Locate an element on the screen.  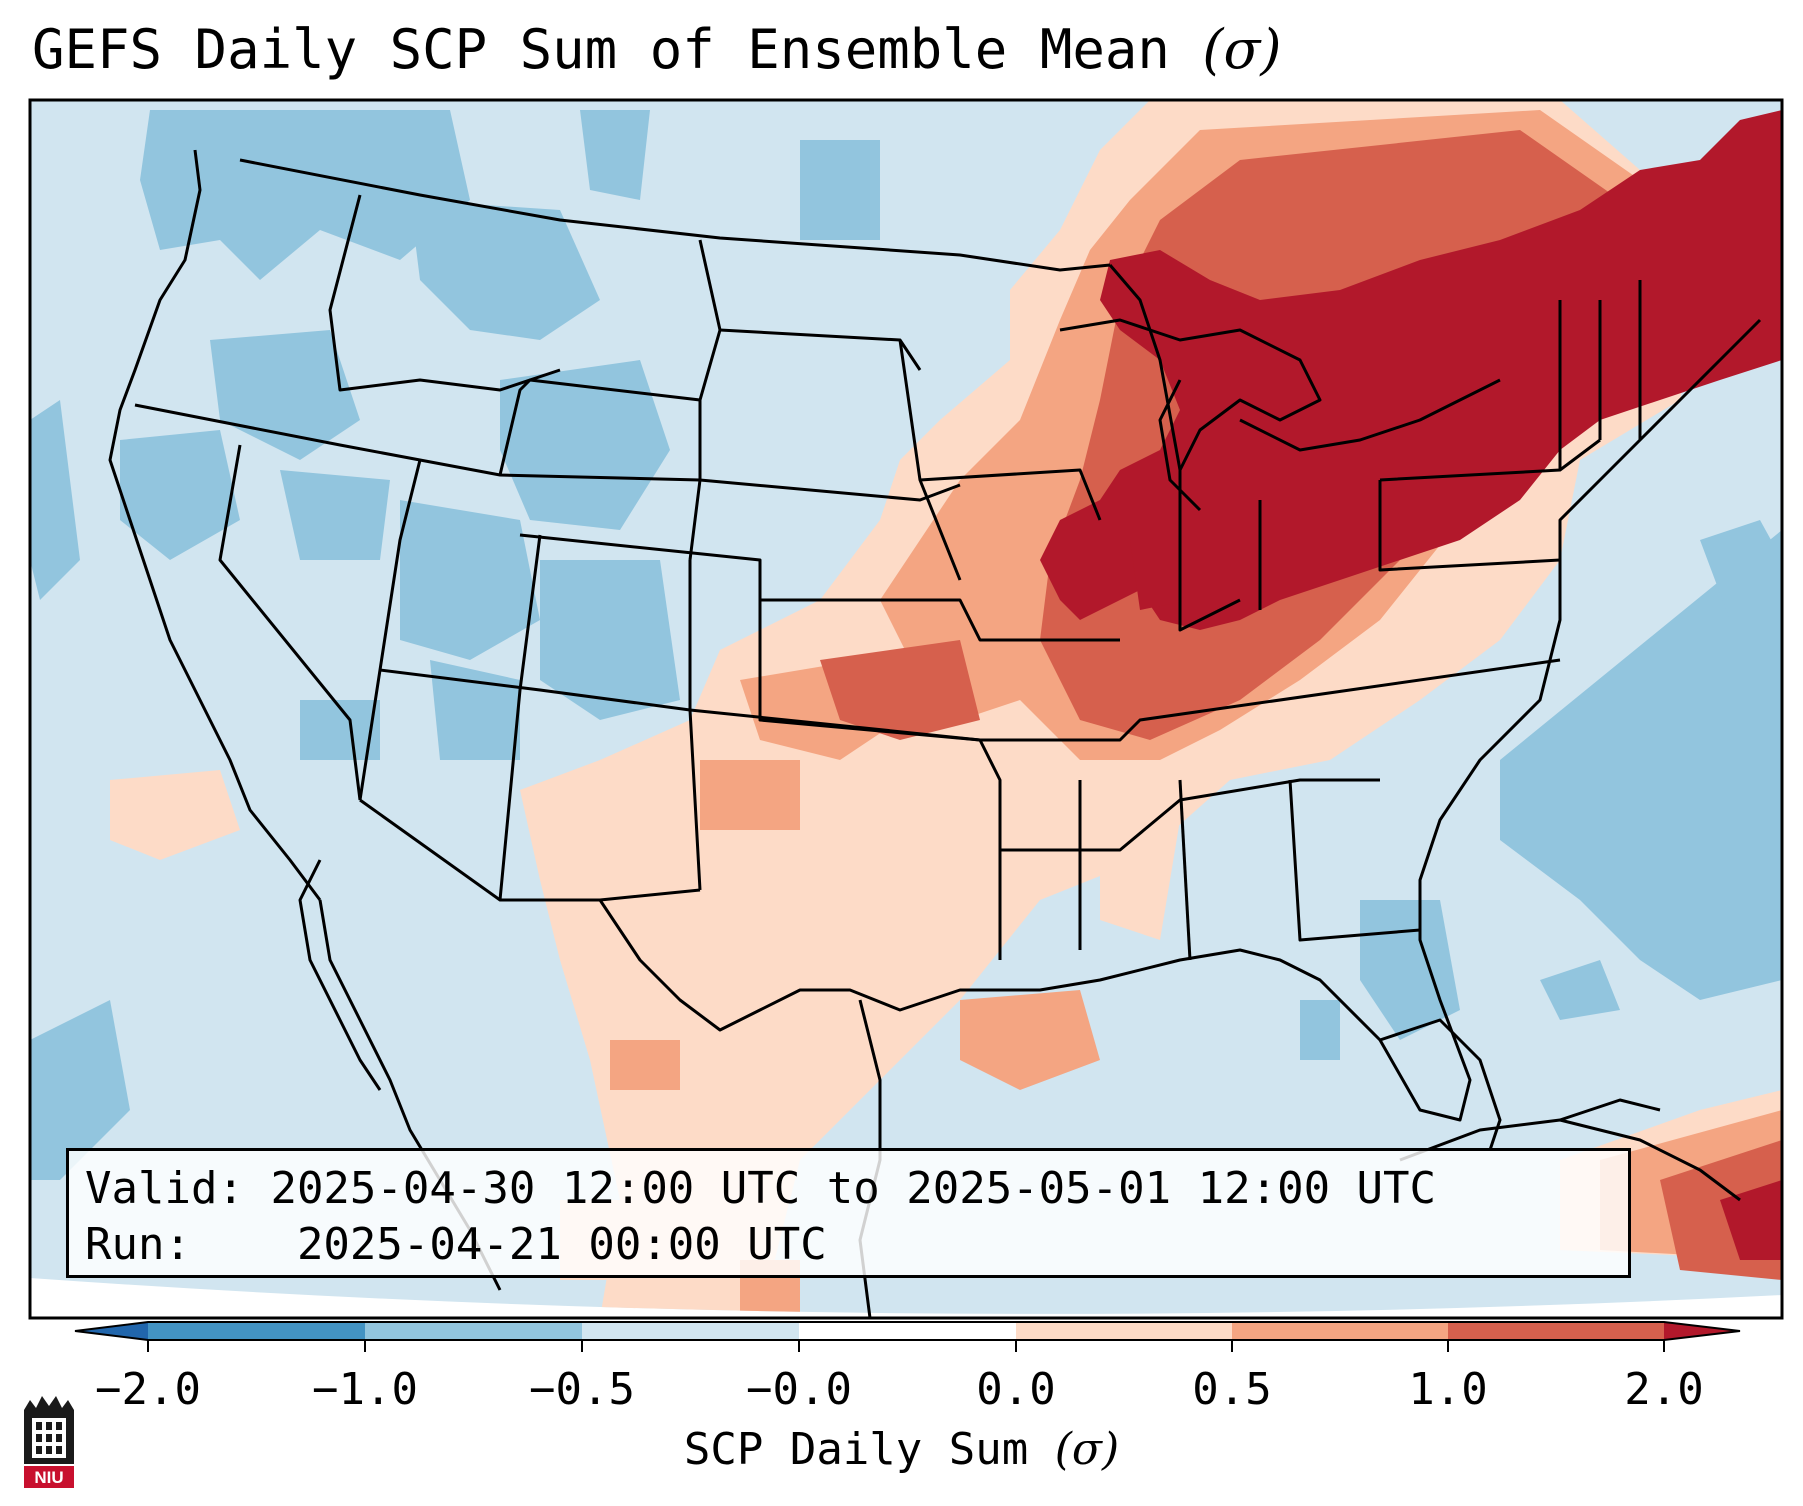
colorbar-tick-label: −0.0 is located at coordinates (799, 1389).